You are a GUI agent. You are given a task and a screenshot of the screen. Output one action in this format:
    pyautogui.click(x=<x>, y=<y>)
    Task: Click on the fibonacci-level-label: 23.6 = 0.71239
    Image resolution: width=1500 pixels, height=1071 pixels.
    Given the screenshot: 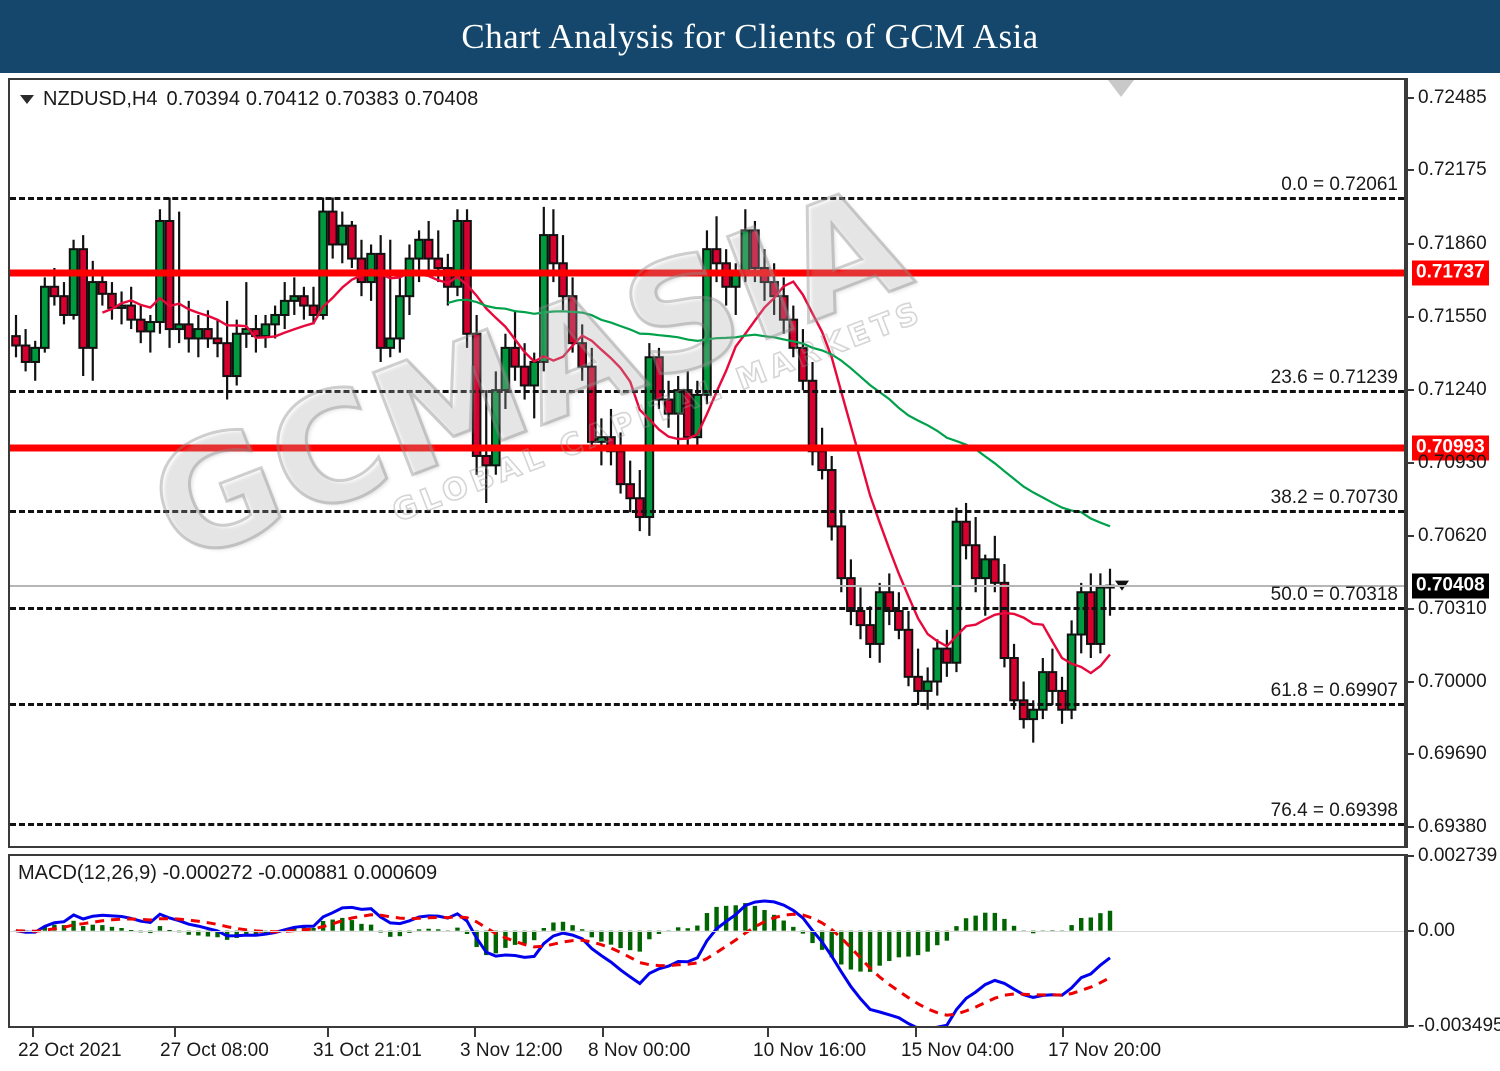 What is the action you would take?
    pyautogui.click(x=1334, y=378)
    